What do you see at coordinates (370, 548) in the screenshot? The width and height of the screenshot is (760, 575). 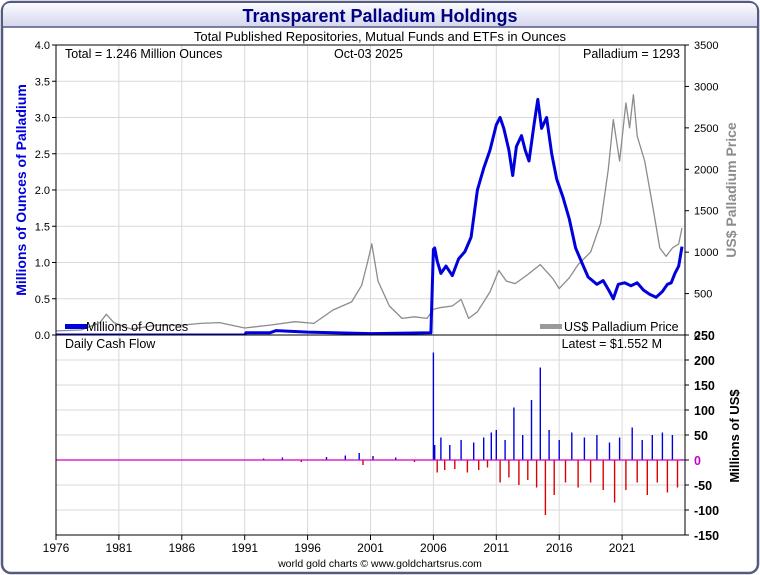 I see `x-tick-label: 2001` at bounding box center [370, 548].